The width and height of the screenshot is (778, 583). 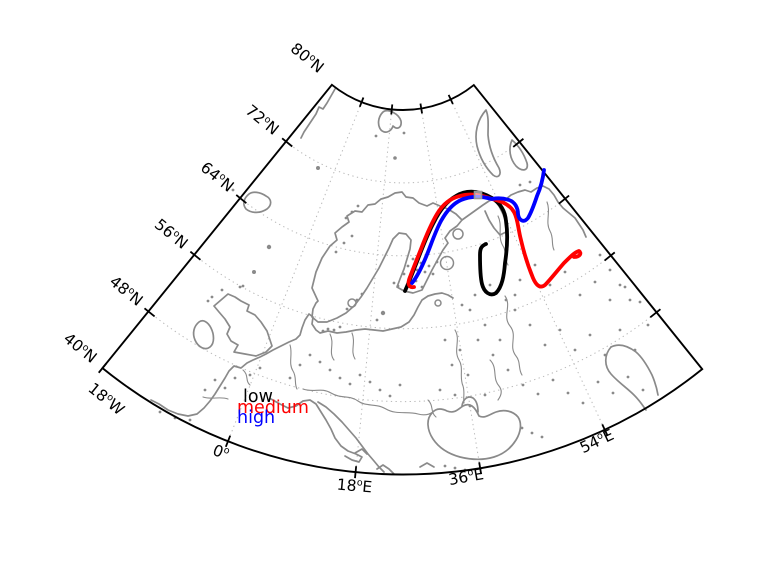 I want to click on latitude-label-48n: 48oN, so click(x=126, y=290).